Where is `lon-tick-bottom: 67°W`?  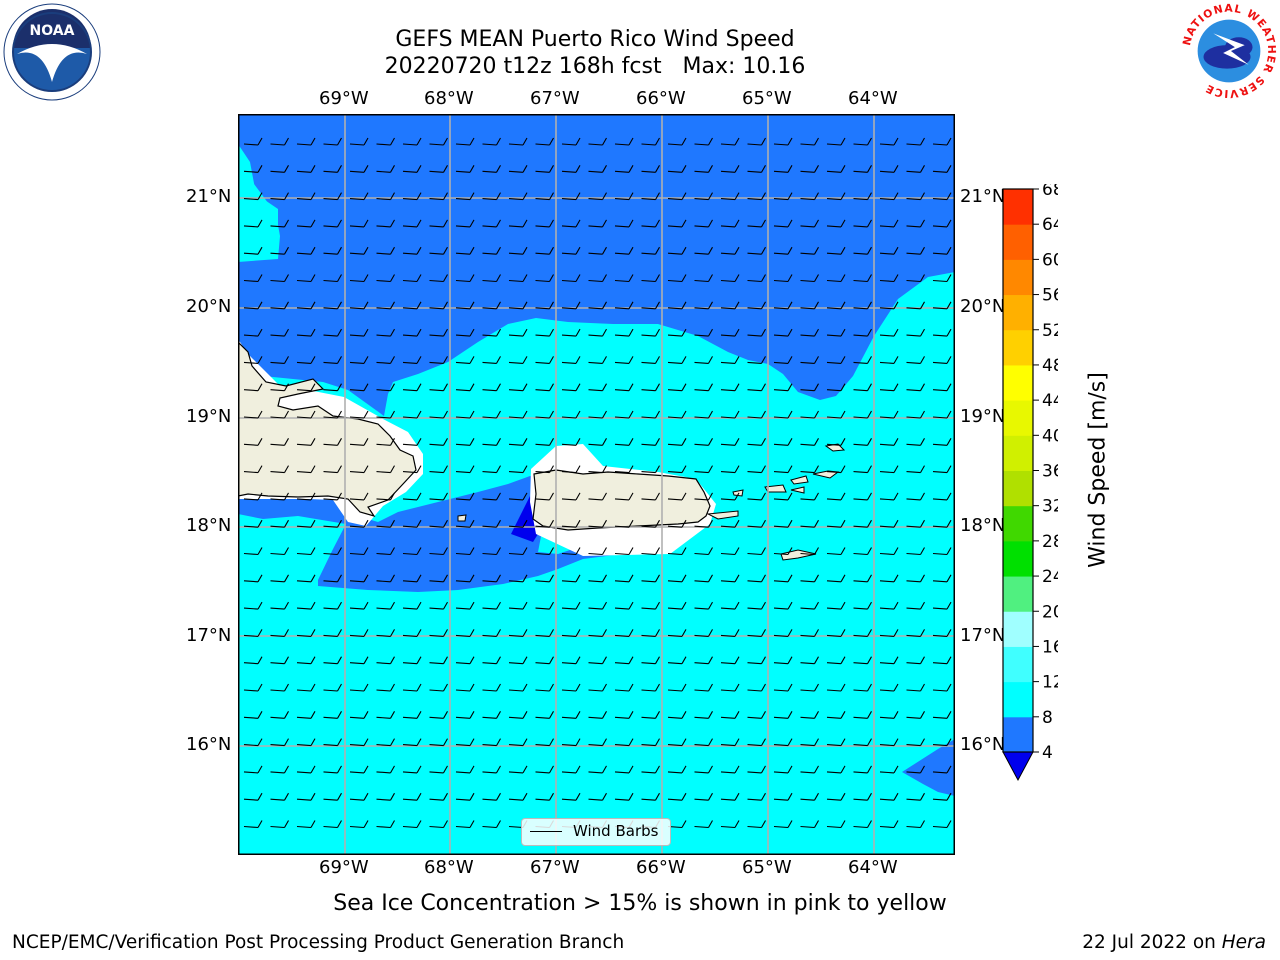 lon-tick-bottom: 67°W is located at coordinates (555, 867).